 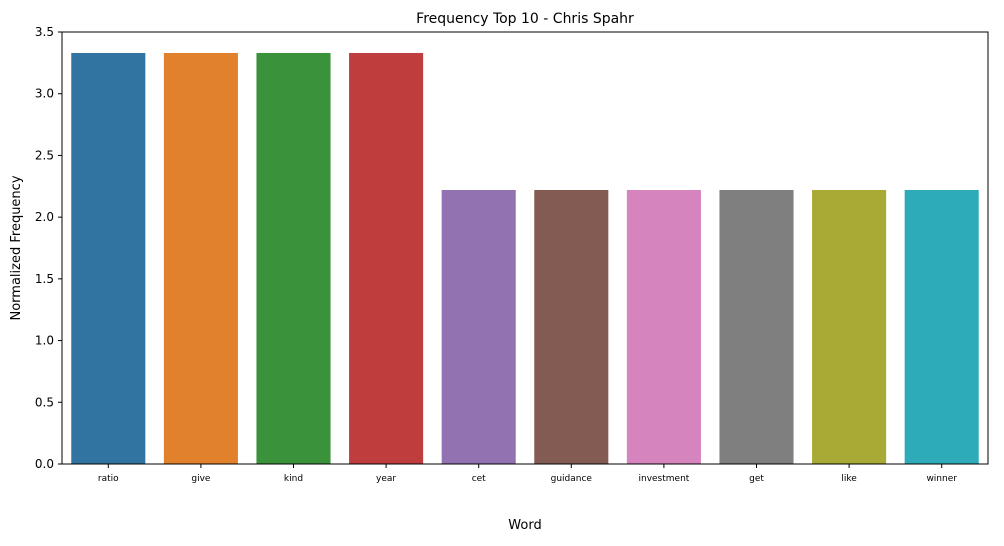 I want to click on bar-like, so click(x=849, y=327).